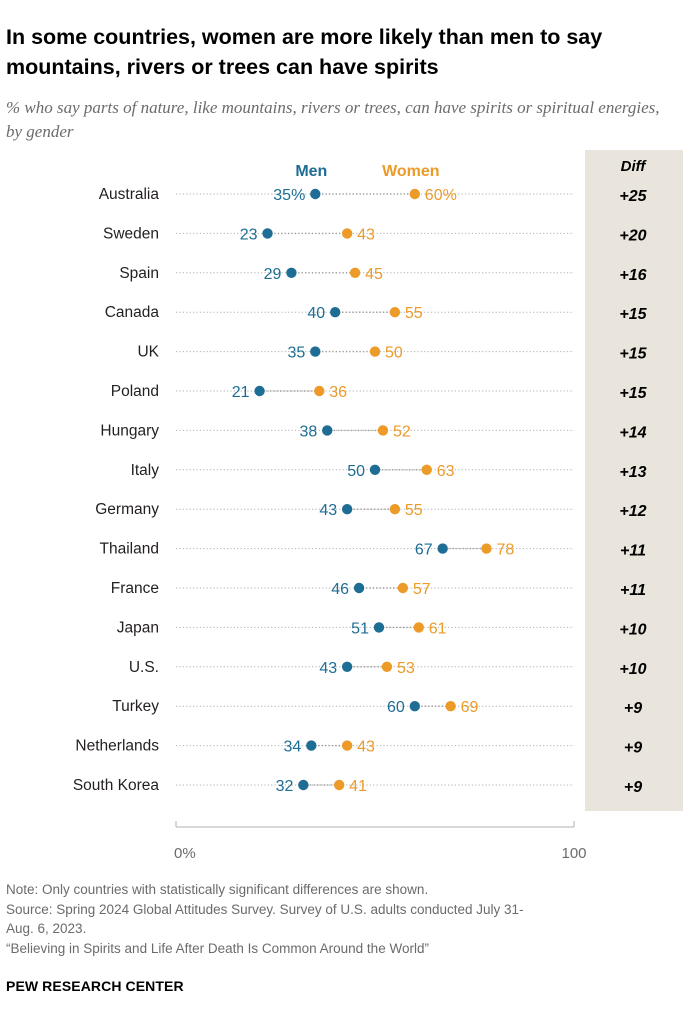 The height and width of the screenshot is (1024, 683). What do you see at coordinates (632, 235) in the screenshot?
I see `diff-value: +20` at bounding box center [632, 235].